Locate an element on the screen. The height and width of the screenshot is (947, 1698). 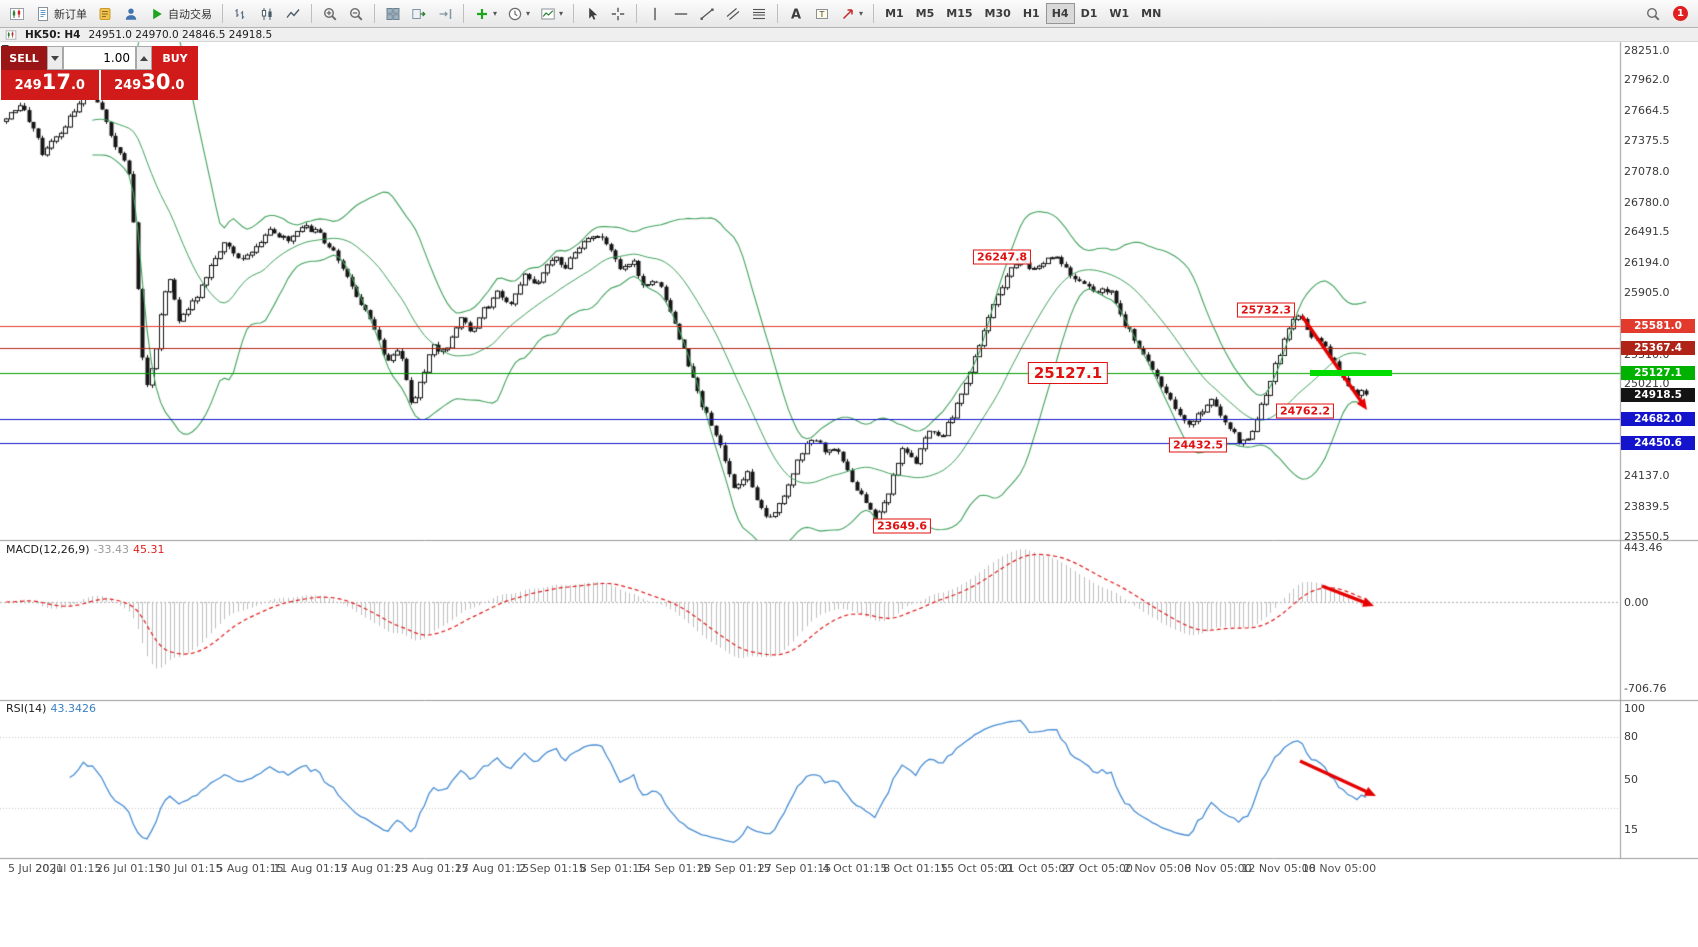
periods-button: ▾ is located at coordinates (518, 13).